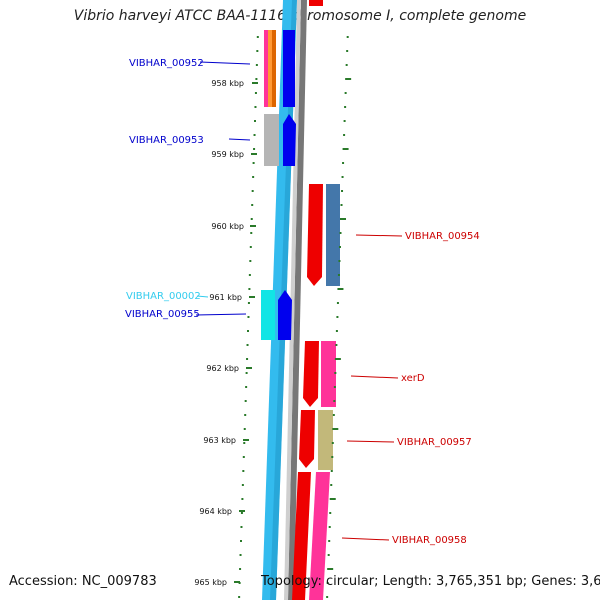 This screenshot has width=600, height=600. I want to click on gene-vibhar-00958-reverse, so click(301, 536).